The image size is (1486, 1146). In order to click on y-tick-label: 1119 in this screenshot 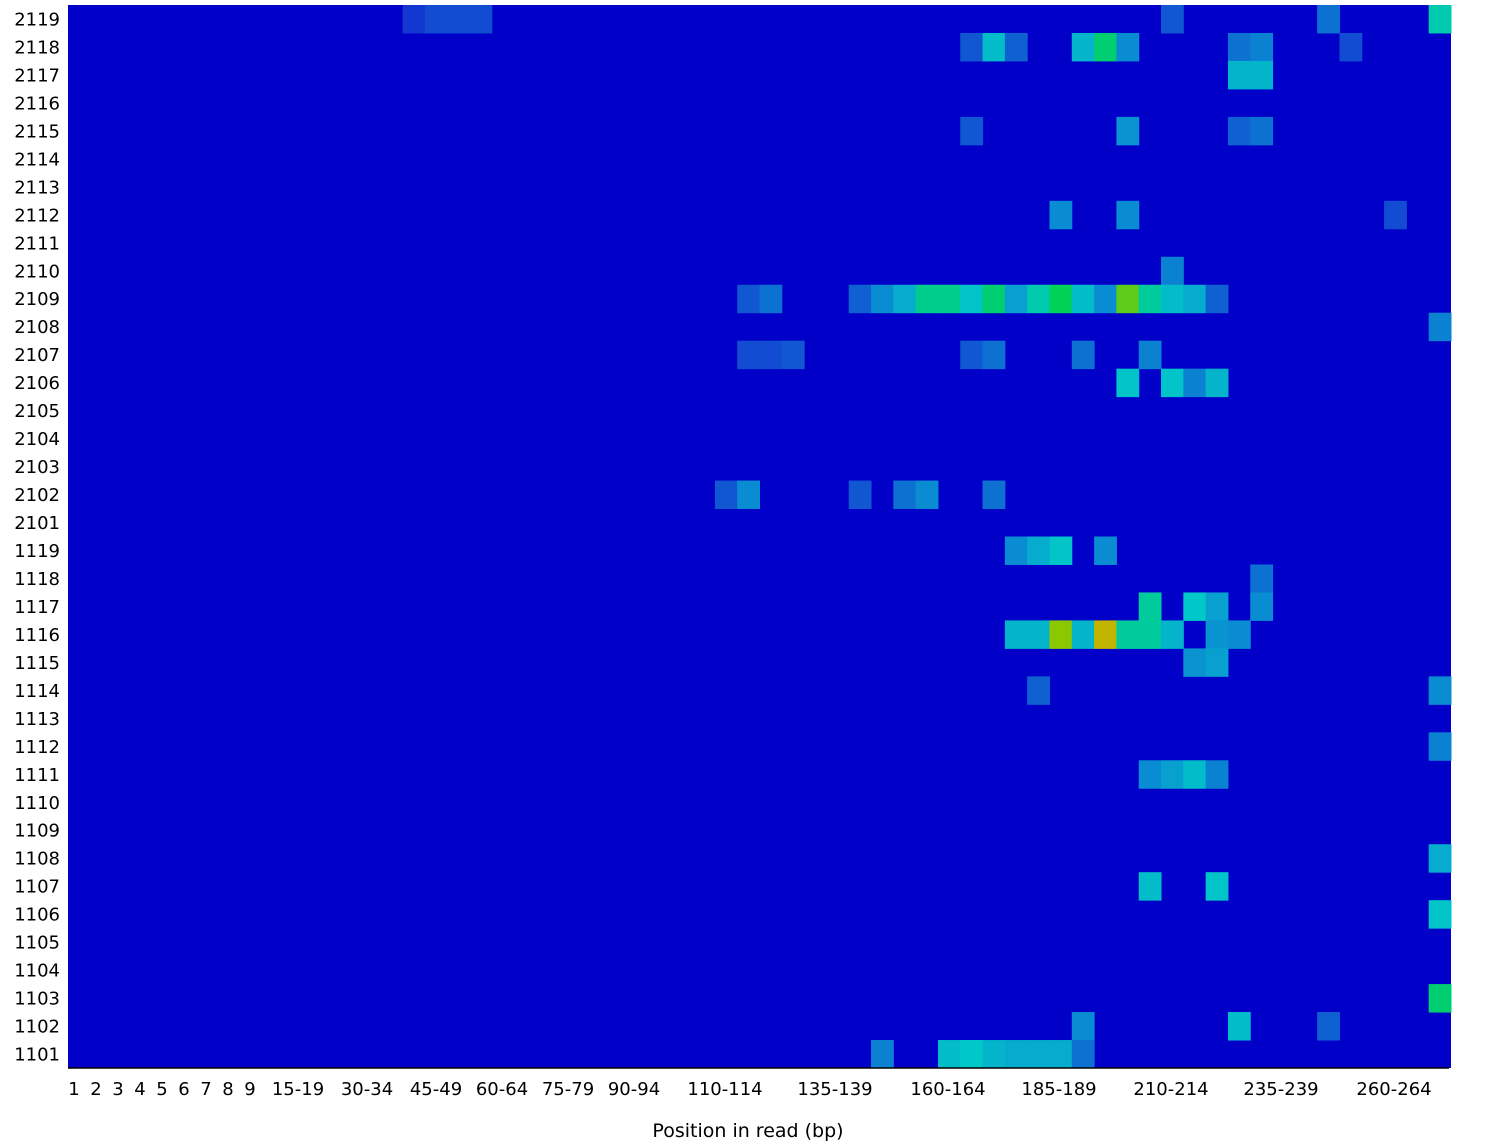, I will do `click(37, 551)`.